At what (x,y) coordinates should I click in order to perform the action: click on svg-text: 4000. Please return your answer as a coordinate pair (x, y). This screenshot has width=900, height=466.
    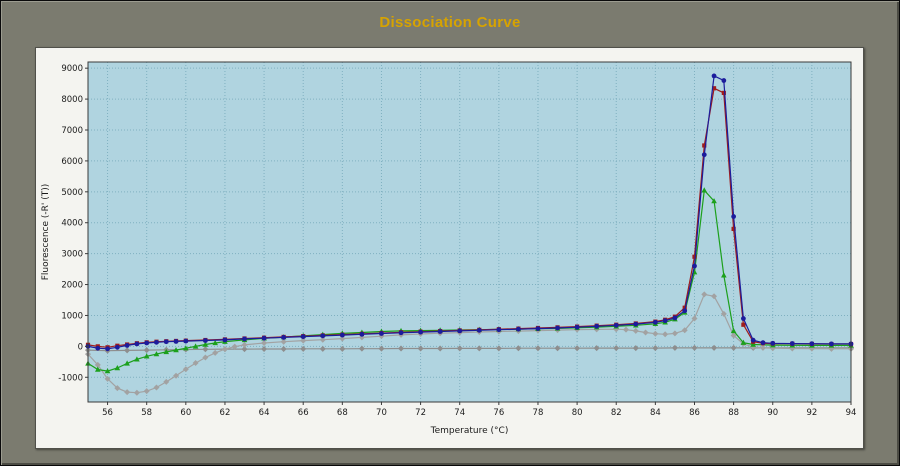
    Looking at the image, I should click on (72, 224).